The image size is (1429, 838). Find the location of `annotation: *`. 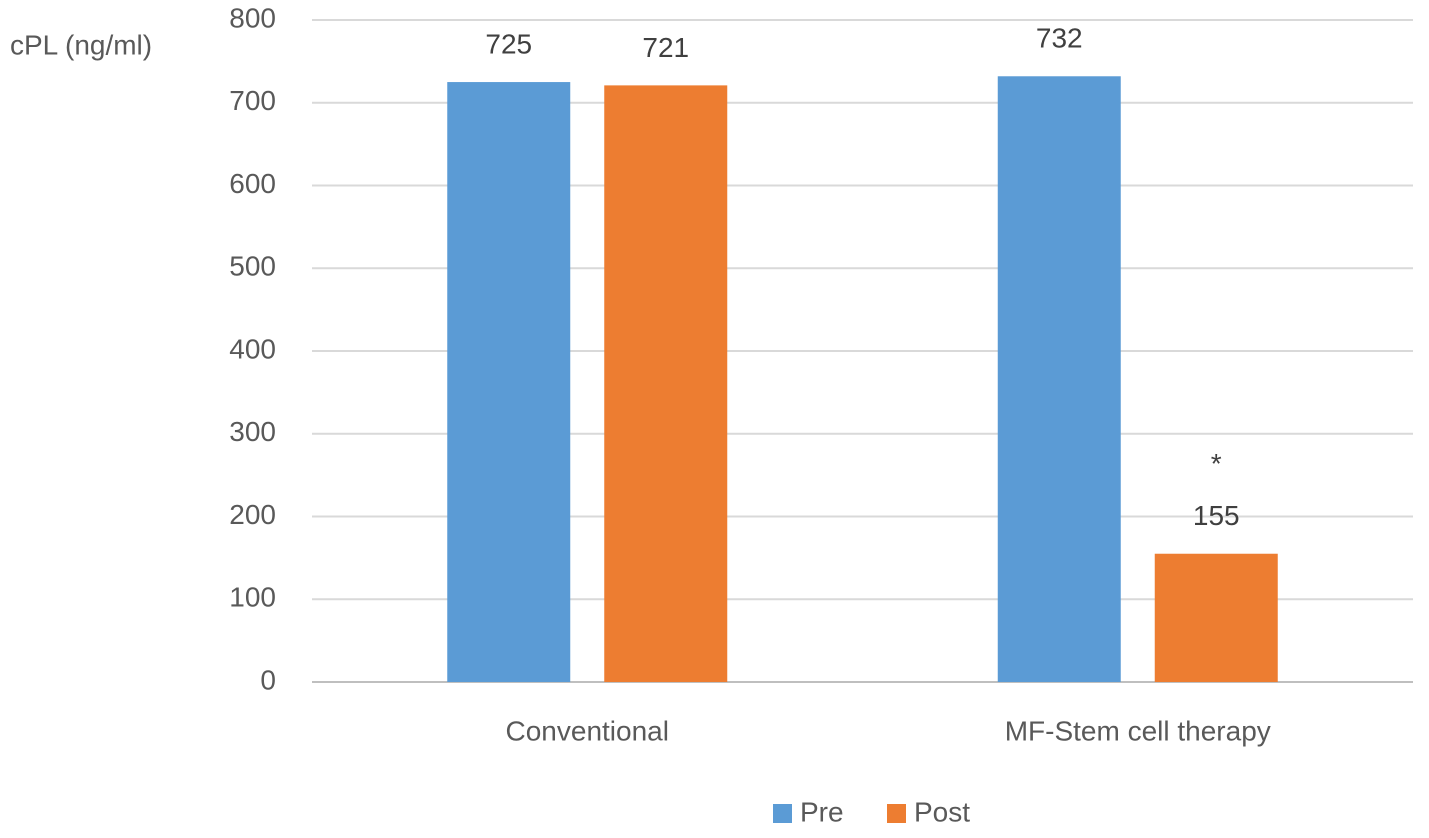

annotation: * is located at coordinates (1216, 463).